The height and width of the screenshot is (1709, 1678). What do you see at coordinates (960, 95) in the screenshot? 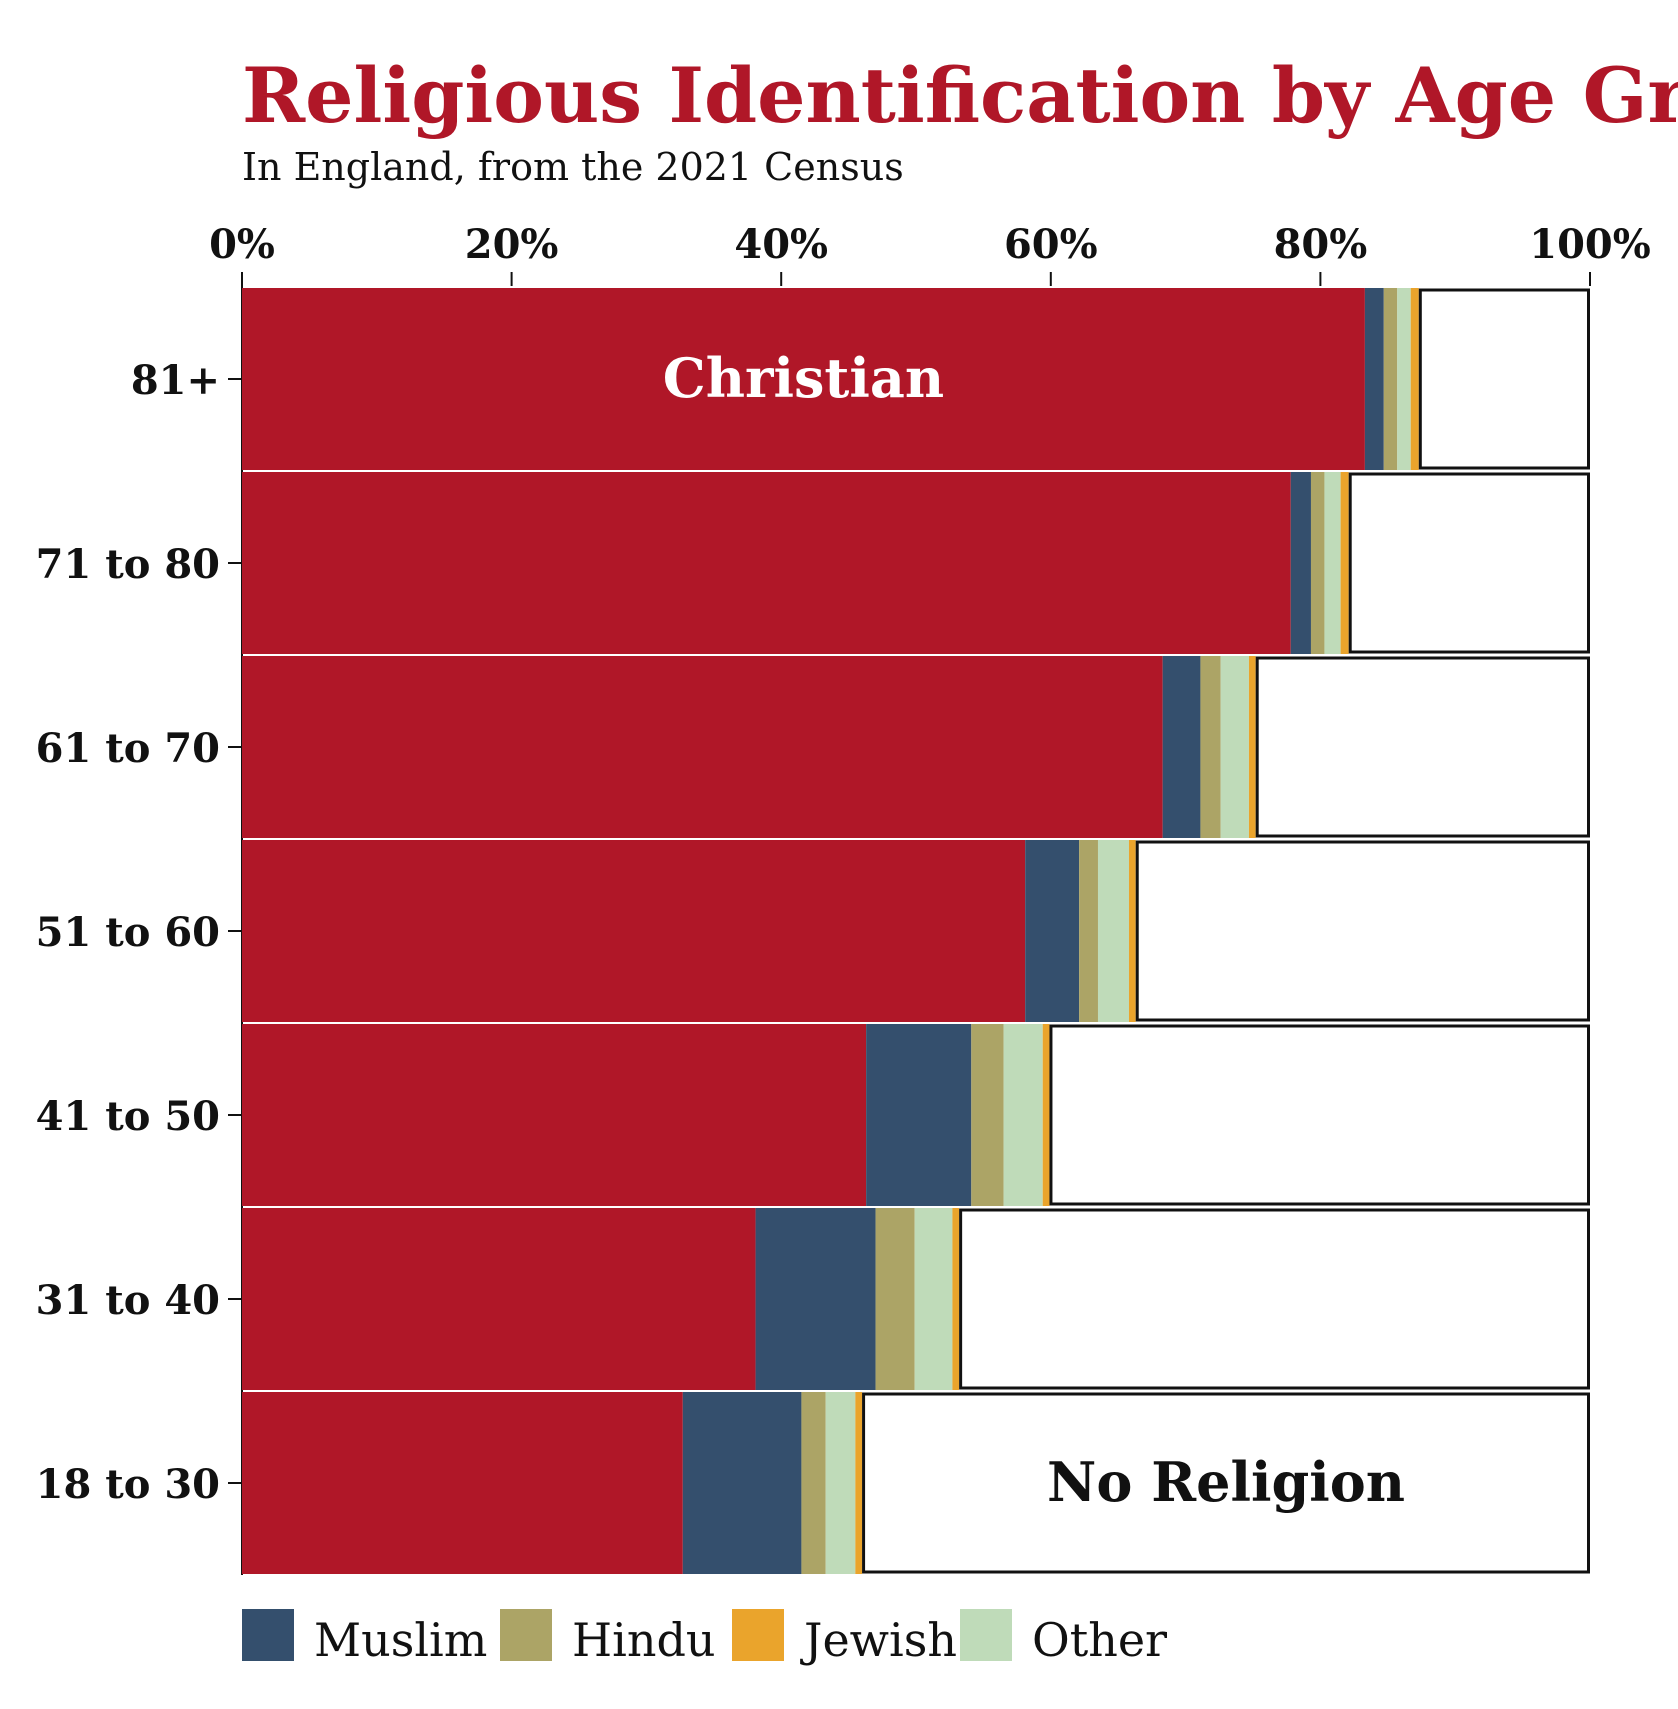
I see `chart-title: Religious Identification by Age Group` at bounding box center [960, 95].